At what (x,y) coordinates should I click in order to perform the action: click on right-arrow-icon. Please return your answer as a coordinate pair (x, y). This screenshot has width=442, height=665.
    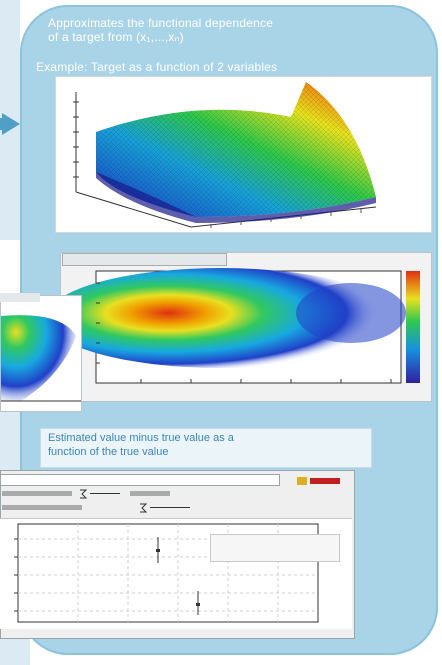
    Looking at the image, I should click on (11, 124).